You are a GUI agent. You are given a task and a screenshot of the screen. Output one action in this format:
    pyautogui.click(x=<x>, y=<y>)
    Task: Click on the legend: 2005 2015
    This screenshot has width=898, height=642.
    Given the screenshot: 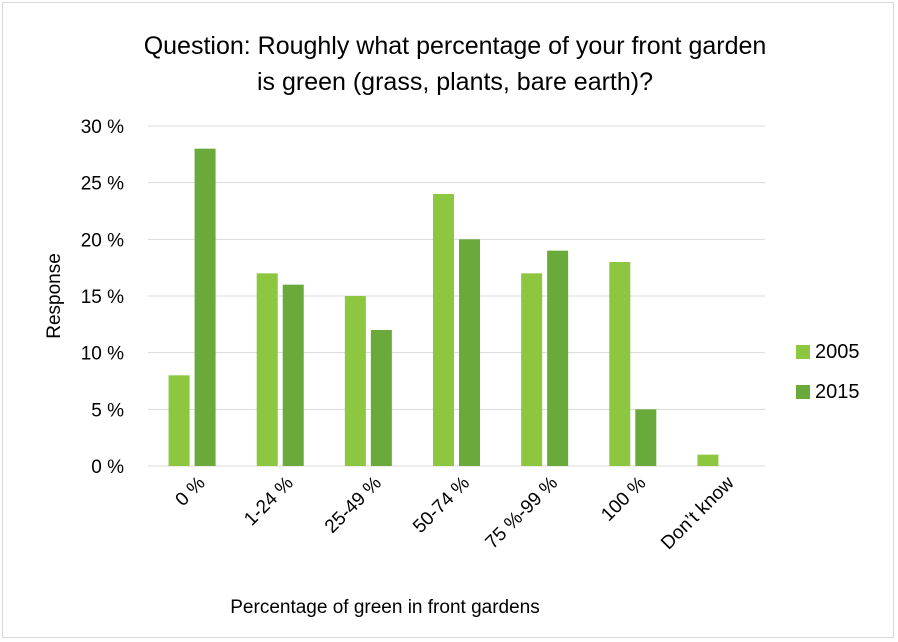 What is the action you would take?
    pyautogui.click(x=828, y=372)
    